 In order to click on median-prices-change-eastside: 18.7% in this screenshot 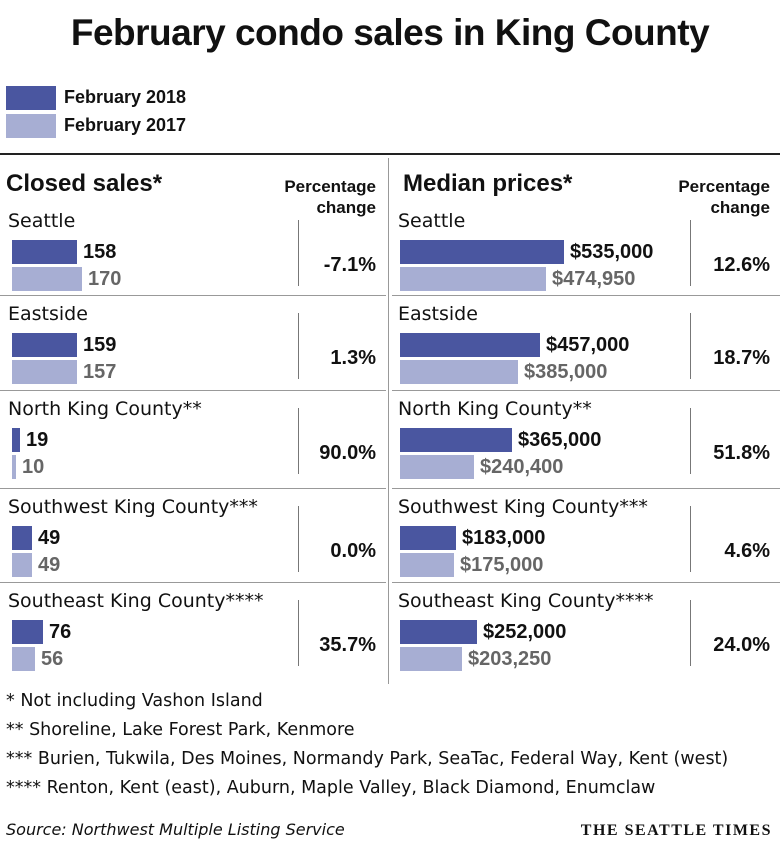, I will do `click(741, 358)`.